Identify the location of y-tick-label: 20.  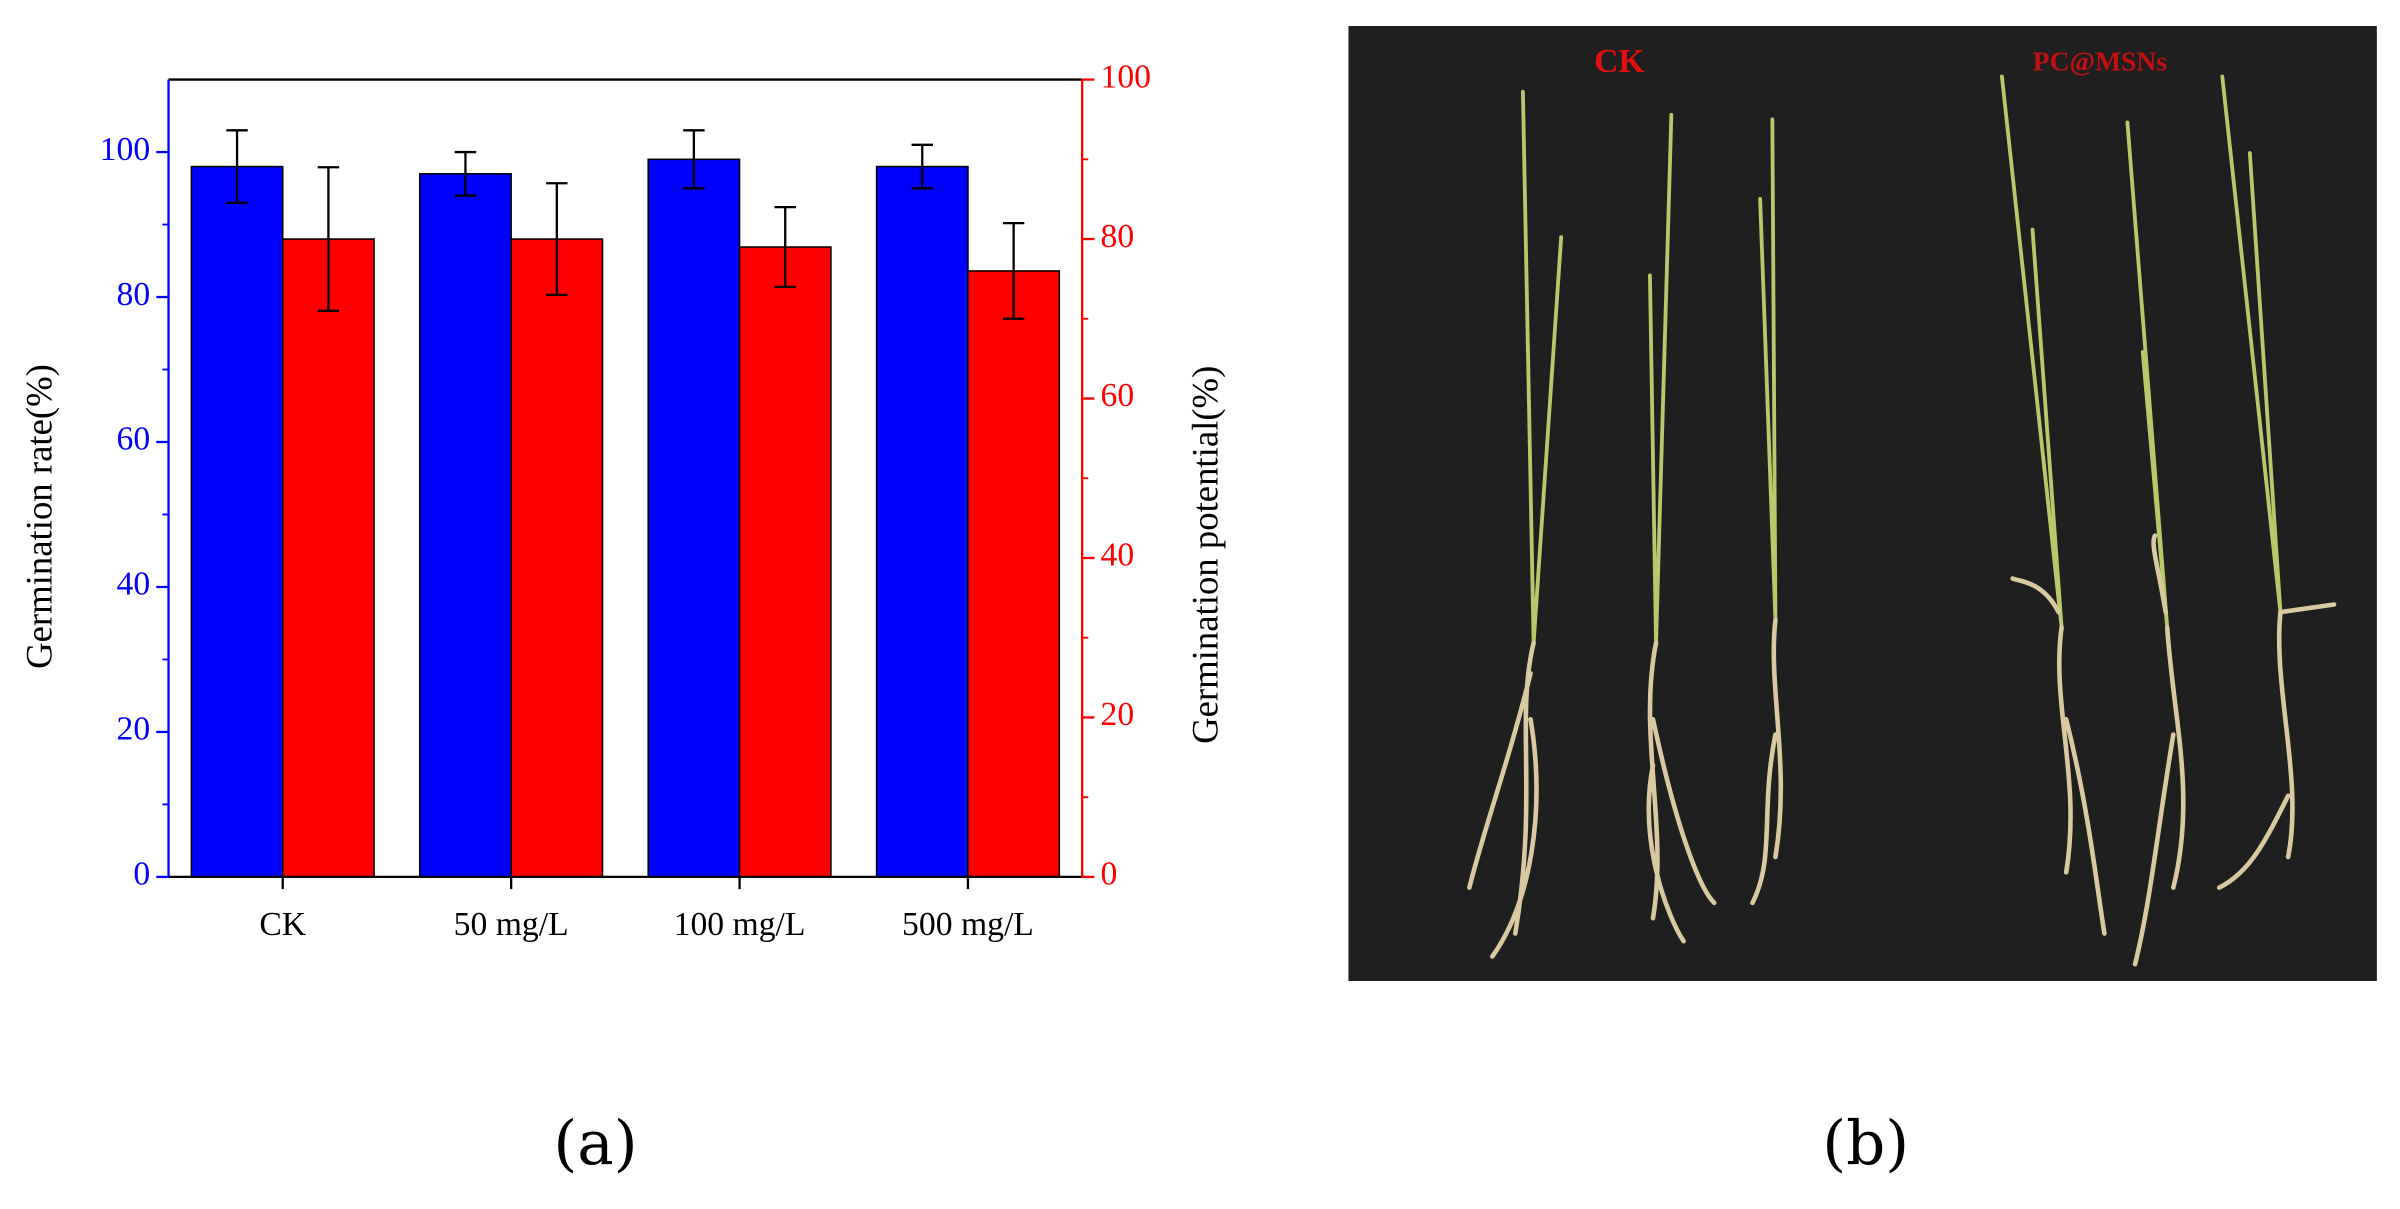
(134, 729).